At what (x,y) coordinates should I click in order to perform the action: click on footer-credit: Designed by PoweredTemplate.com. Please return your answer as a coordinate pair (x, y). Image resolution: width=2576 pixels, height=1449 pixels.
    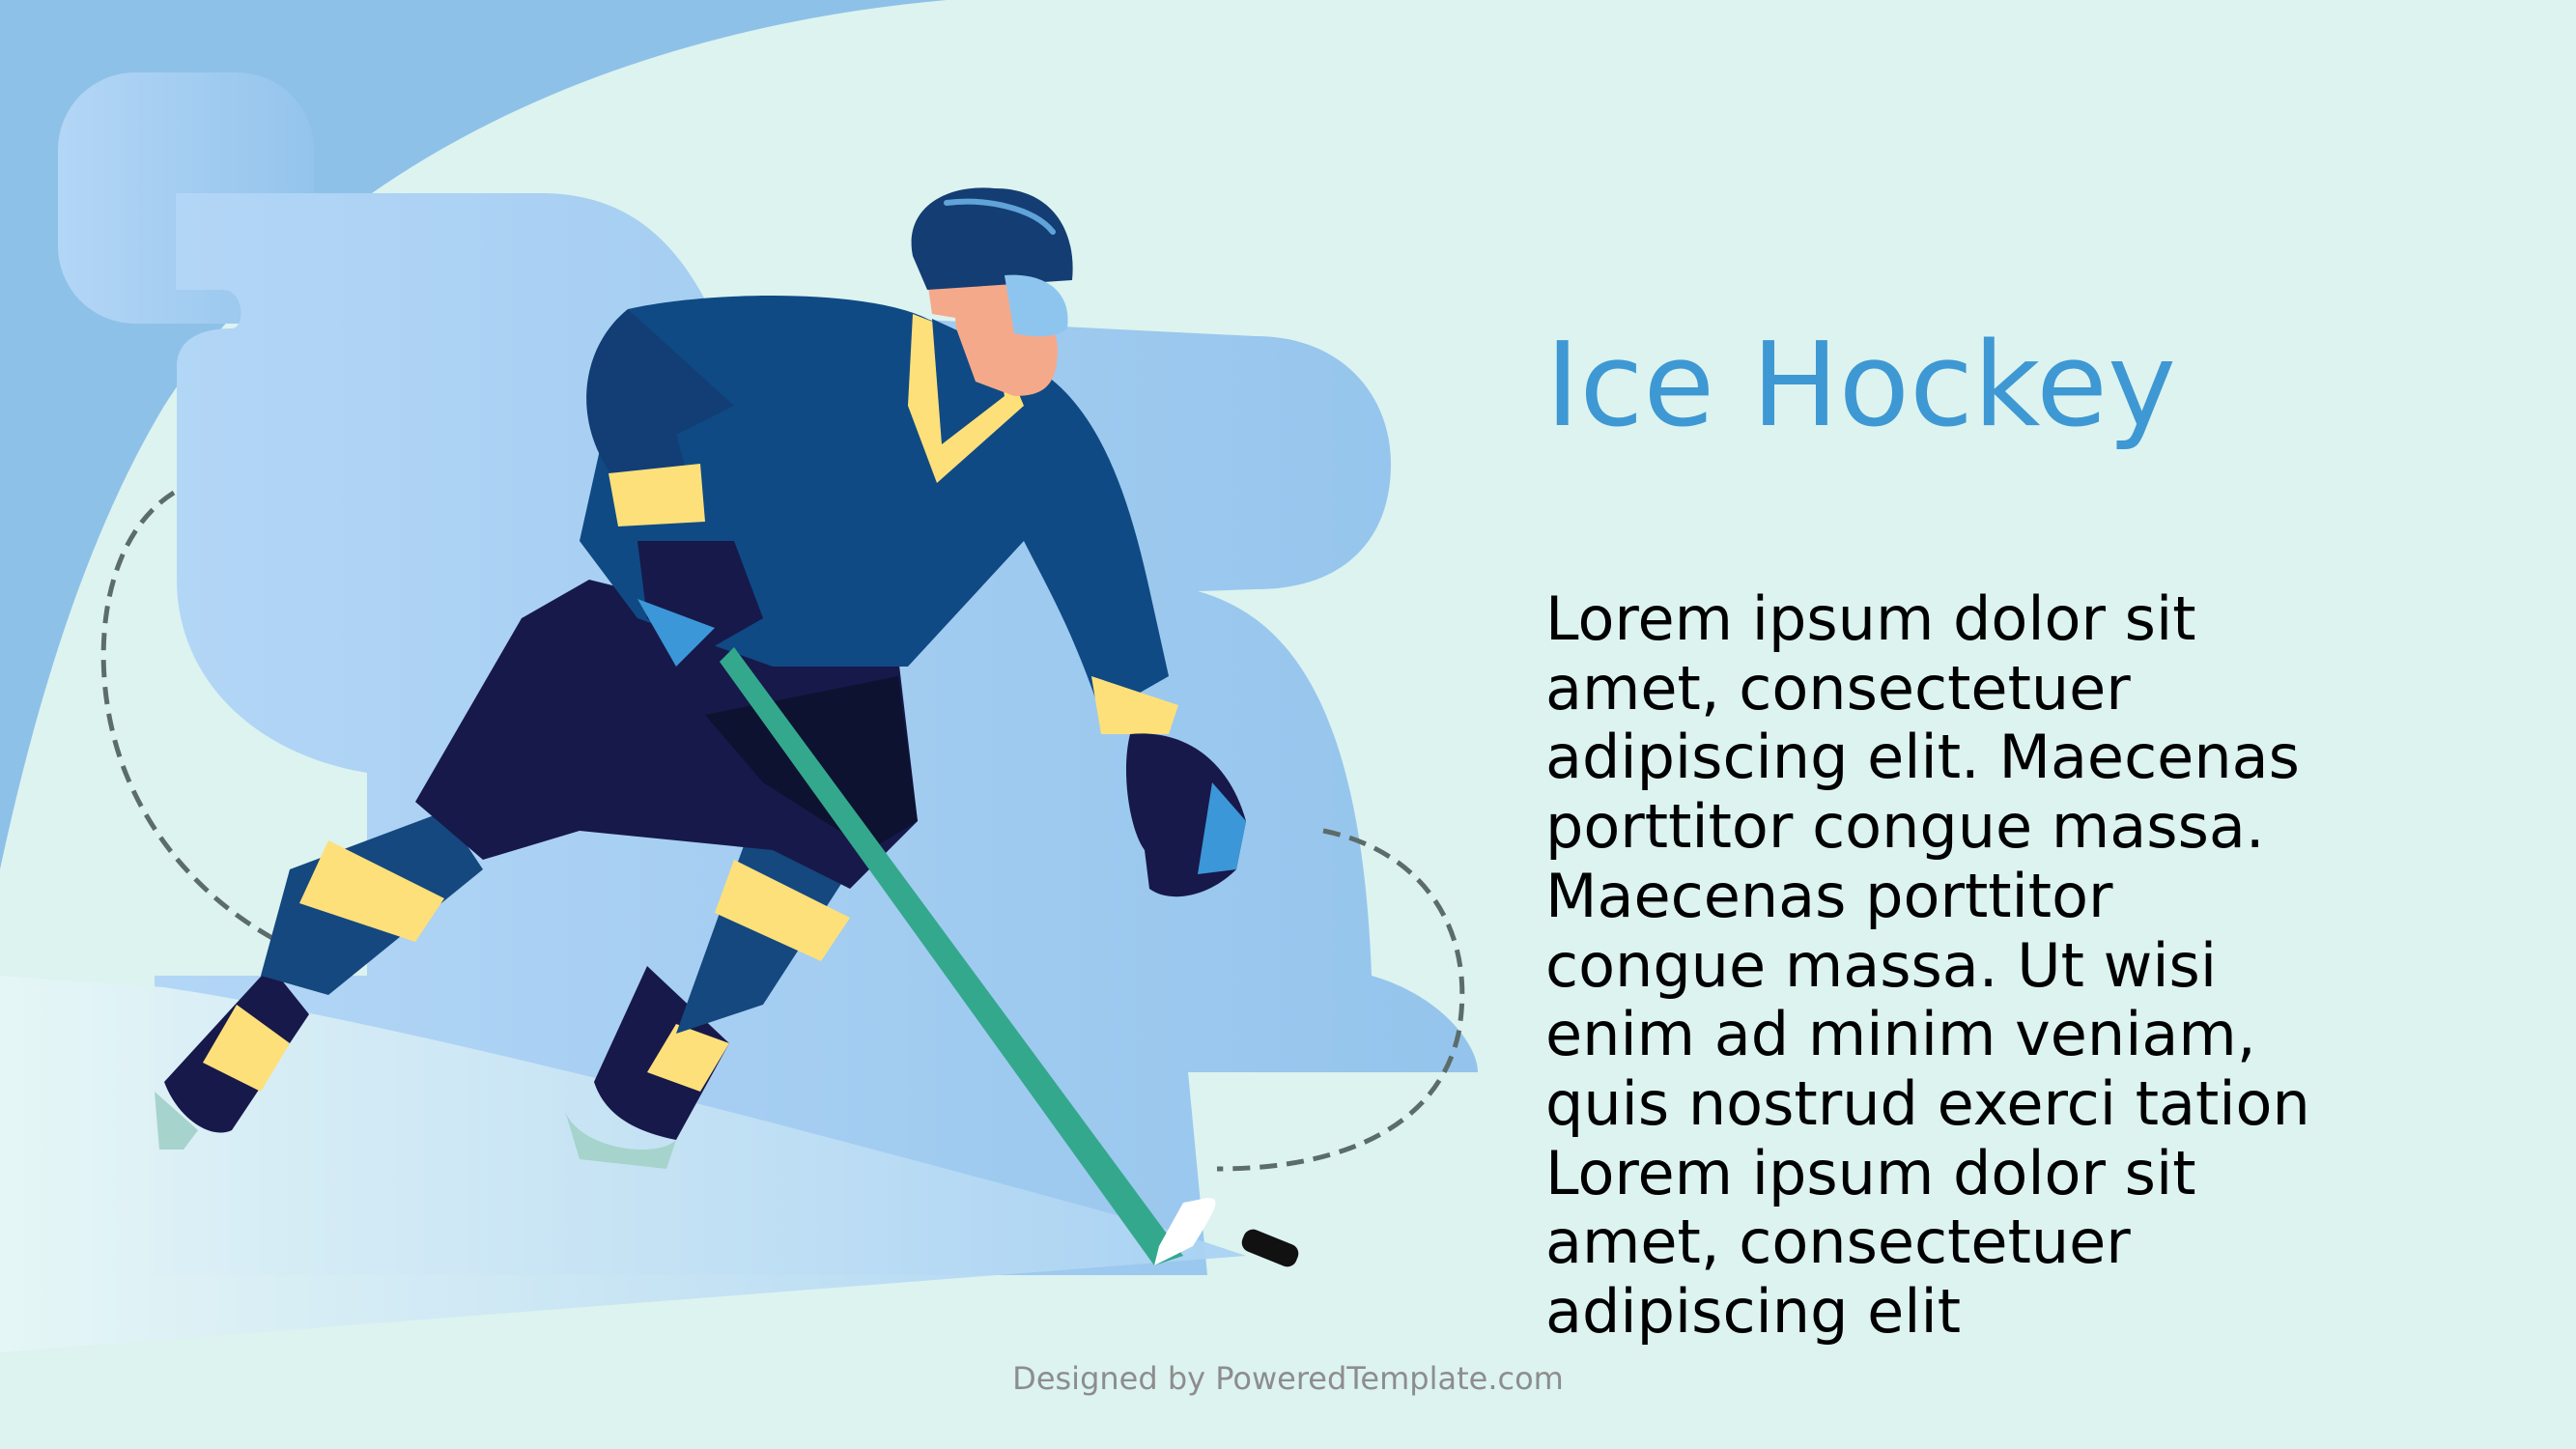
    Looking at the image, I should click on (1288, 1378).